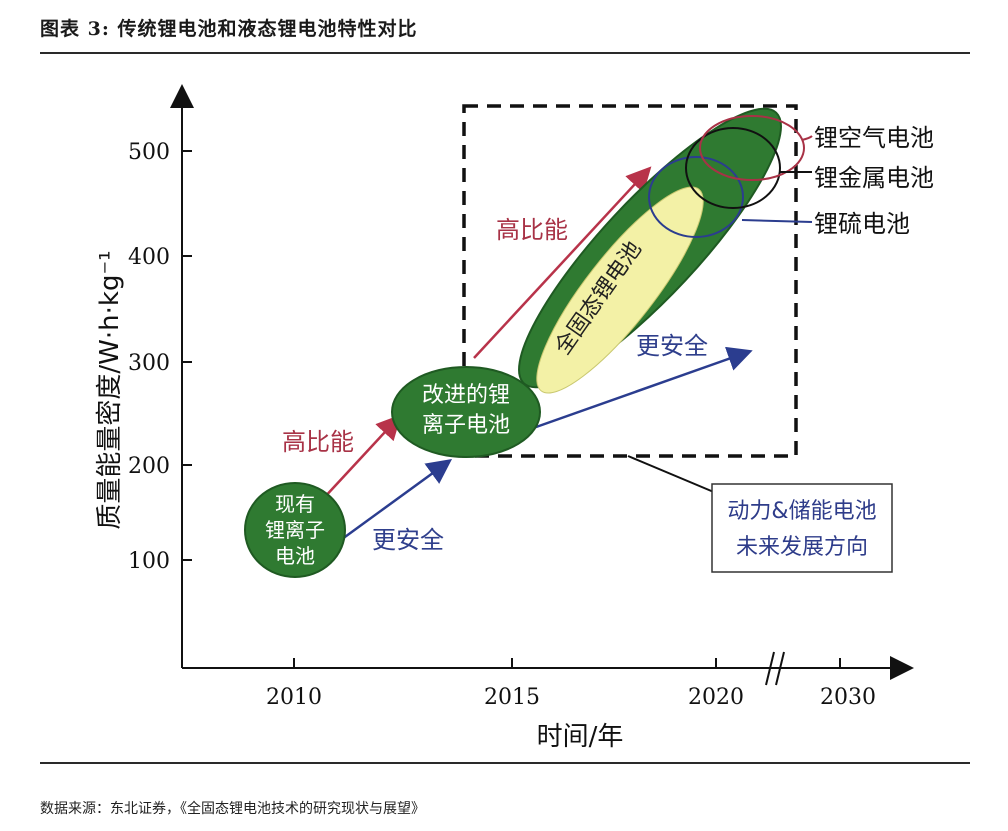 The height and width of the screenshot is (831, 1008). Describe the element at coordinates (318, 442) in the screenshot. I see `high-energy-label-1: 高比能` at that location.